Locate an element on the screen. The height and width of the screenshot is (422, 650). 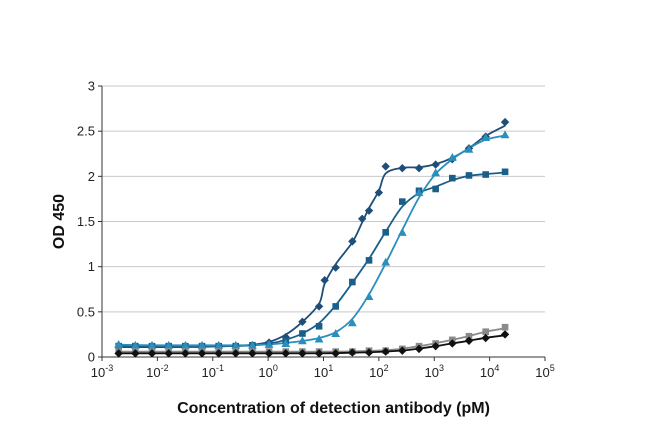
x-tick-label: 10³ is located at coordinates (434, 371).